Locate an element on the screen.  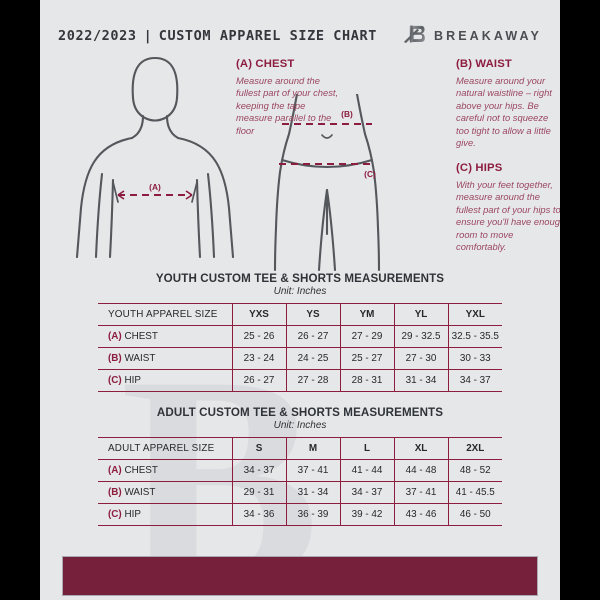
measurement-cell: 27 - 30 is located at coordinates (420, 358).